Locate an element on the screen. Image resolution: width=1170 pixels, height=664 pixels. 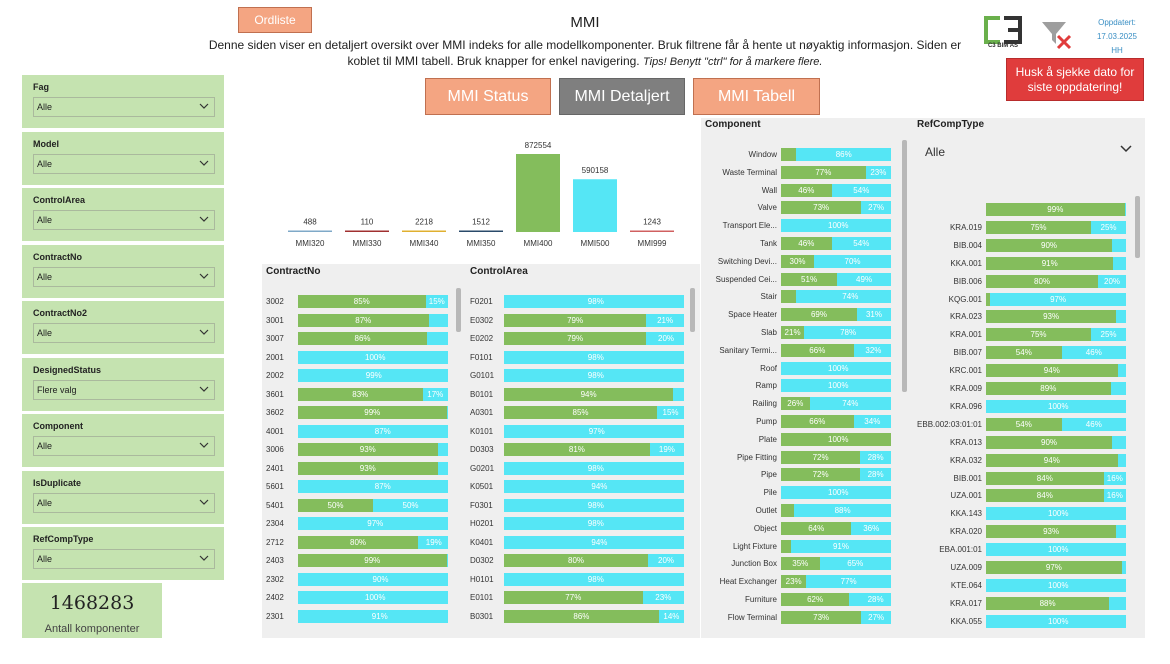
mmi-bar-mmi500 is located at coordinates (595, 205).